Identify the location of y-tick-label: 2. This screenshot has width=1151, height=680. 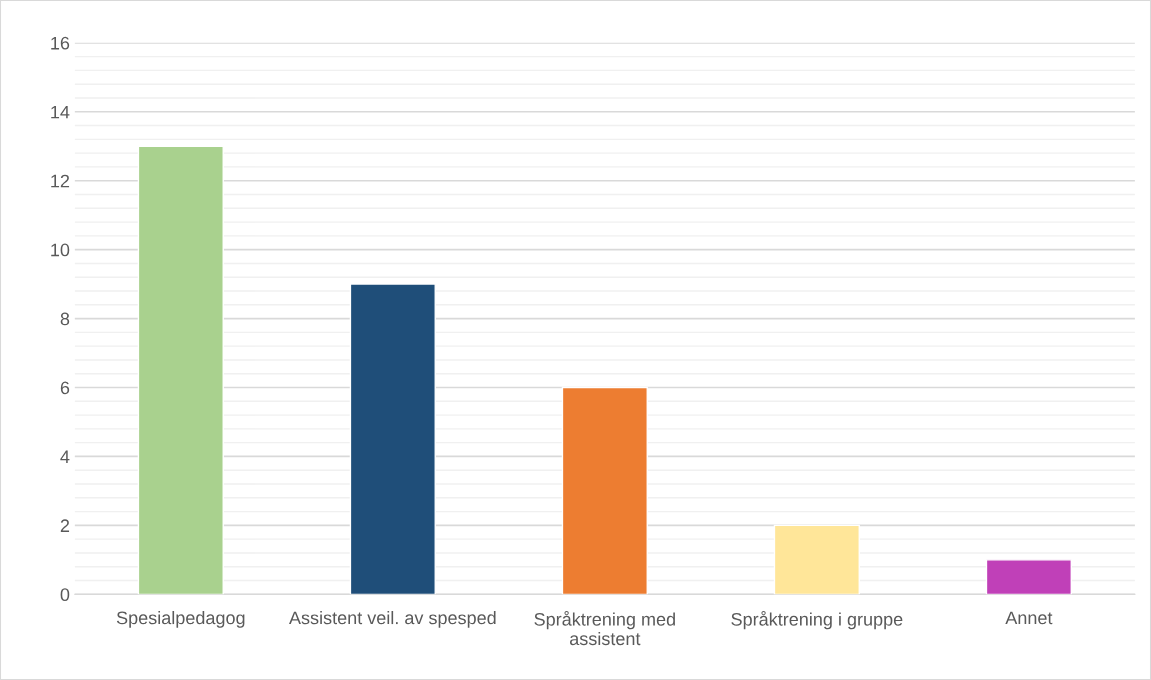
(65, 525).